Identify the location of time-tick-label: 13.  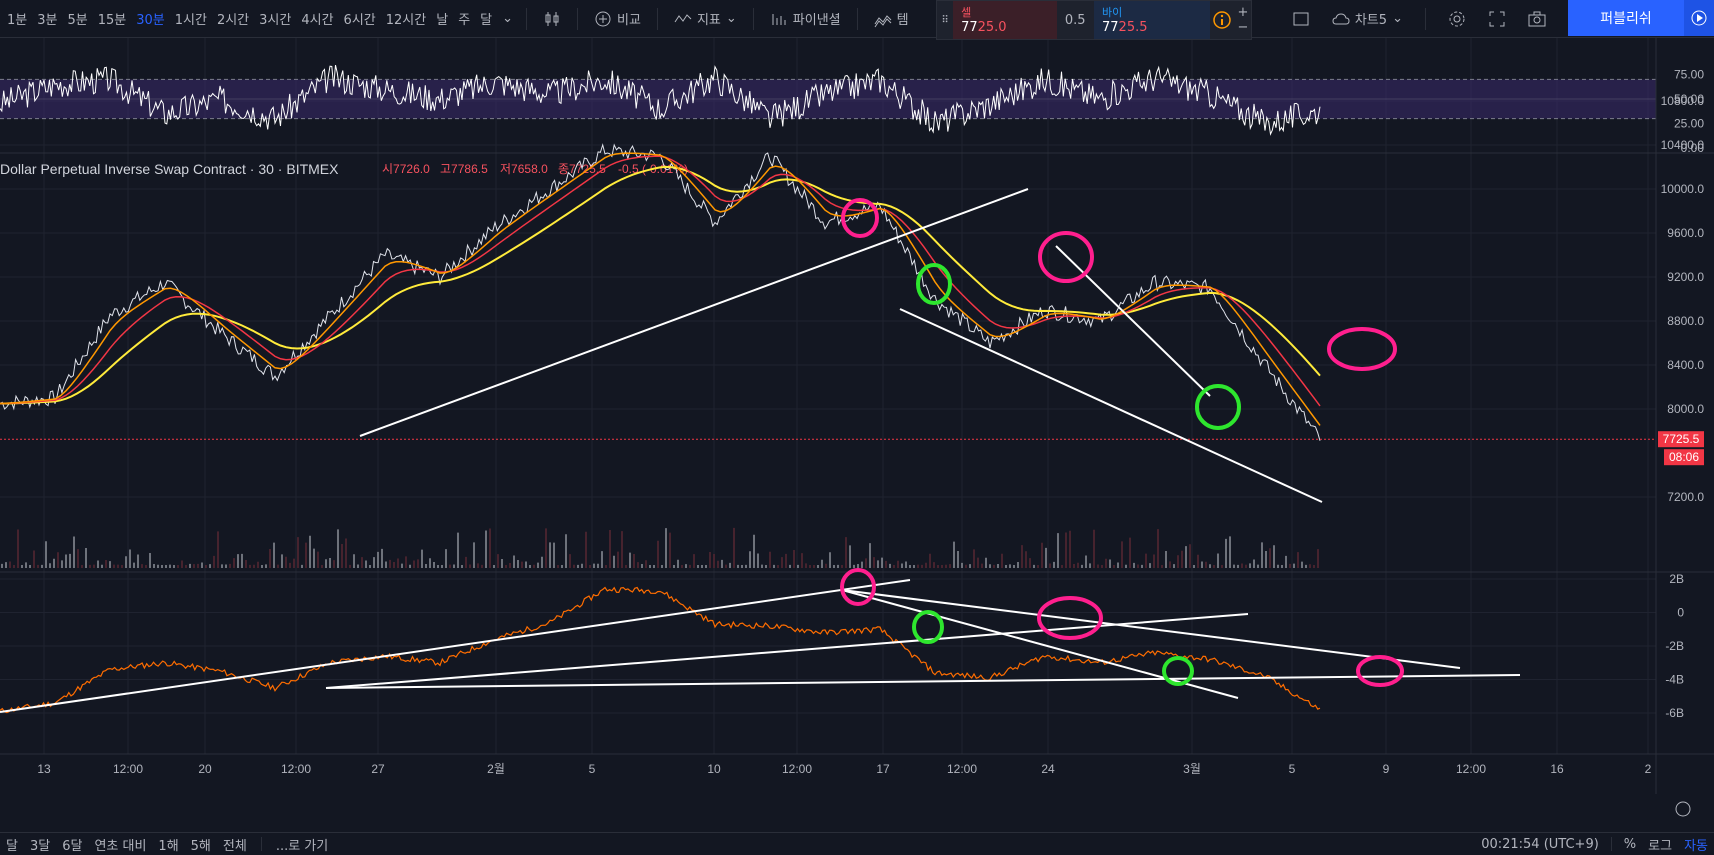
(44, 769).